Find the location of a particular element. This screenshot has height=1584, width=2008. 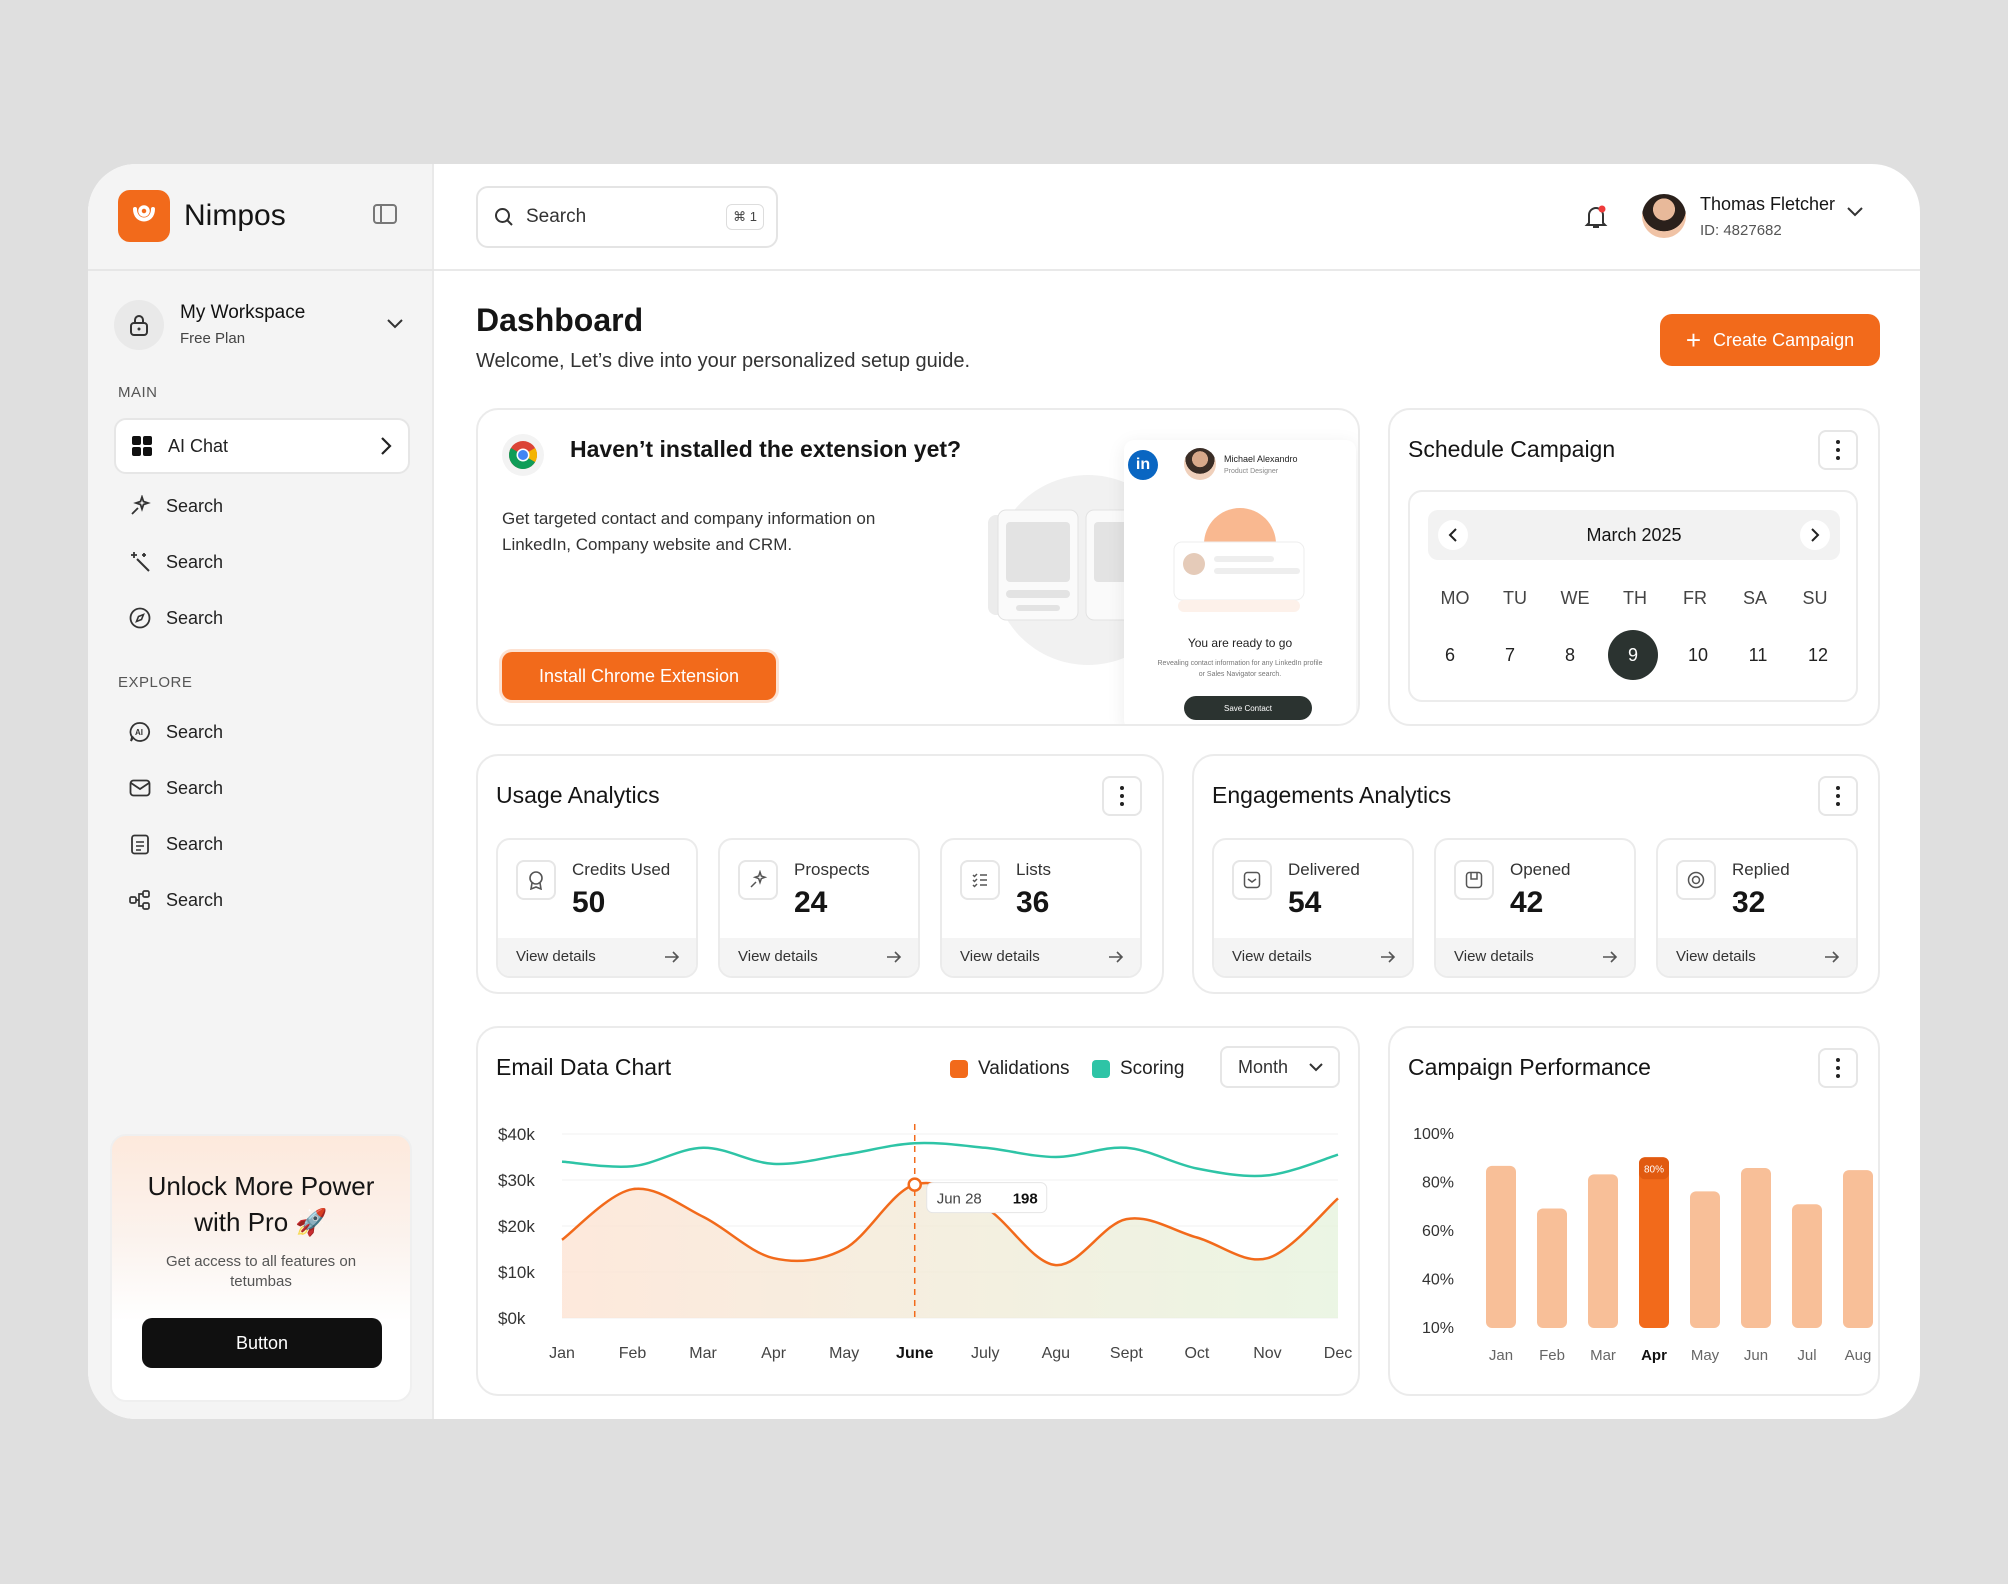

legend-swatch is located at coordinates (959, 1069).